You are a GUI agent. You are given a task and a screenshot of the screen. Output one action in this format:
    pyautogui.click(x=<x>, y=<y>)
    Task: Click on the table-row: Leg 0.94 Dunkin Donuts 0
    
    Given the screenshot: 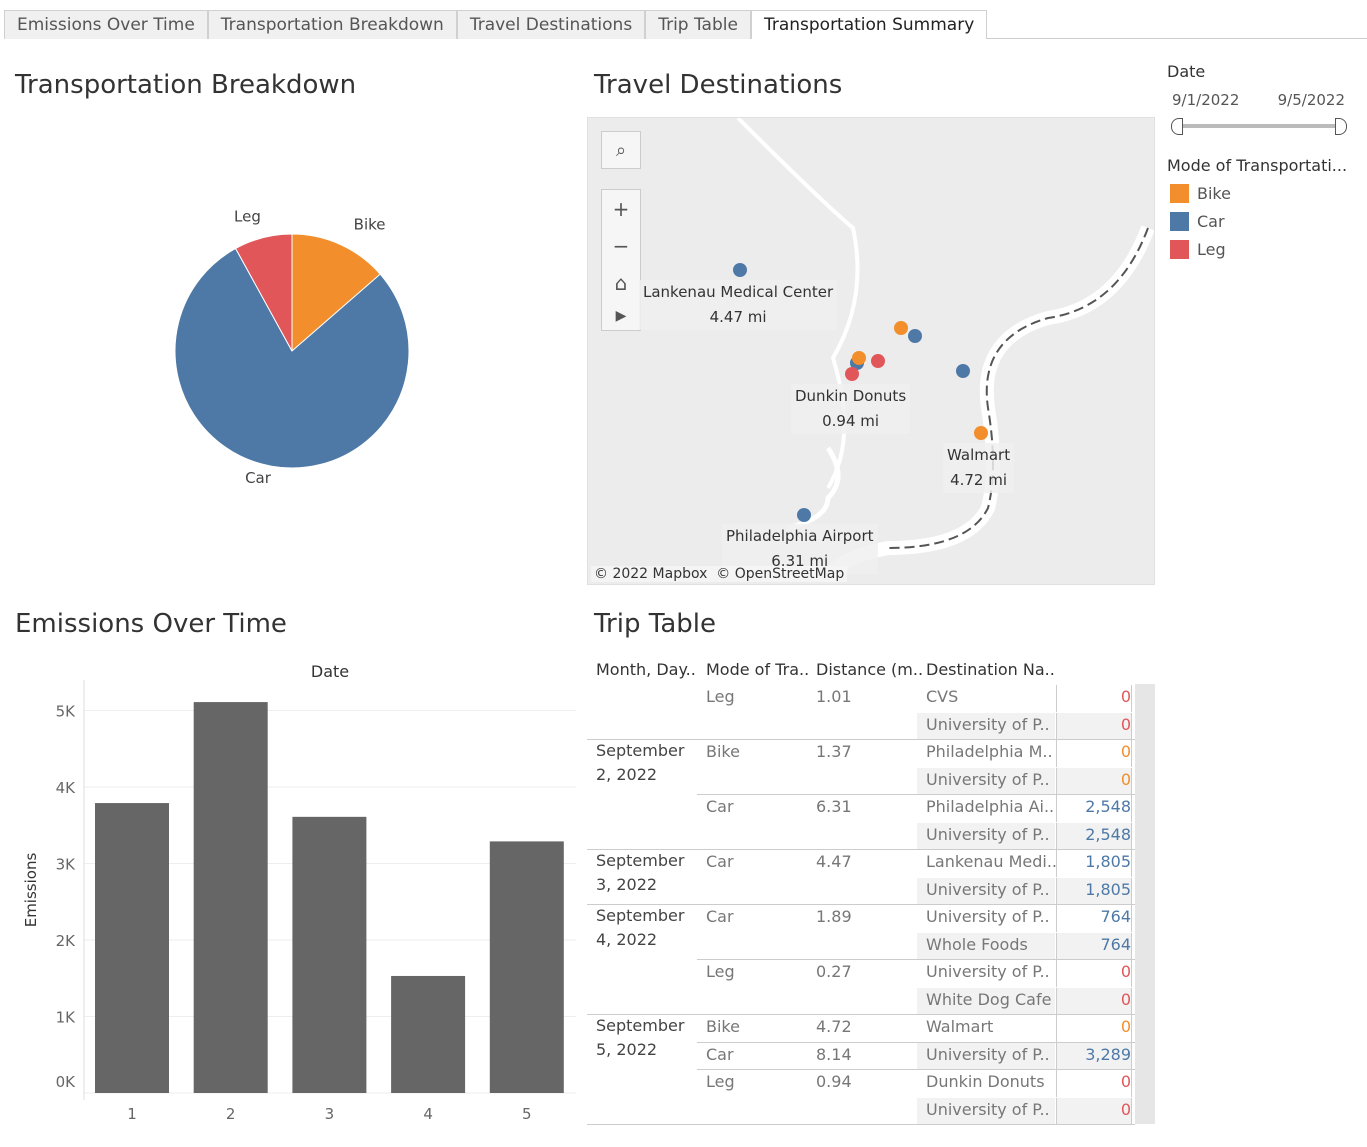 What is the action you would take?
    pyautogui.click(x=871, y=1083)
    